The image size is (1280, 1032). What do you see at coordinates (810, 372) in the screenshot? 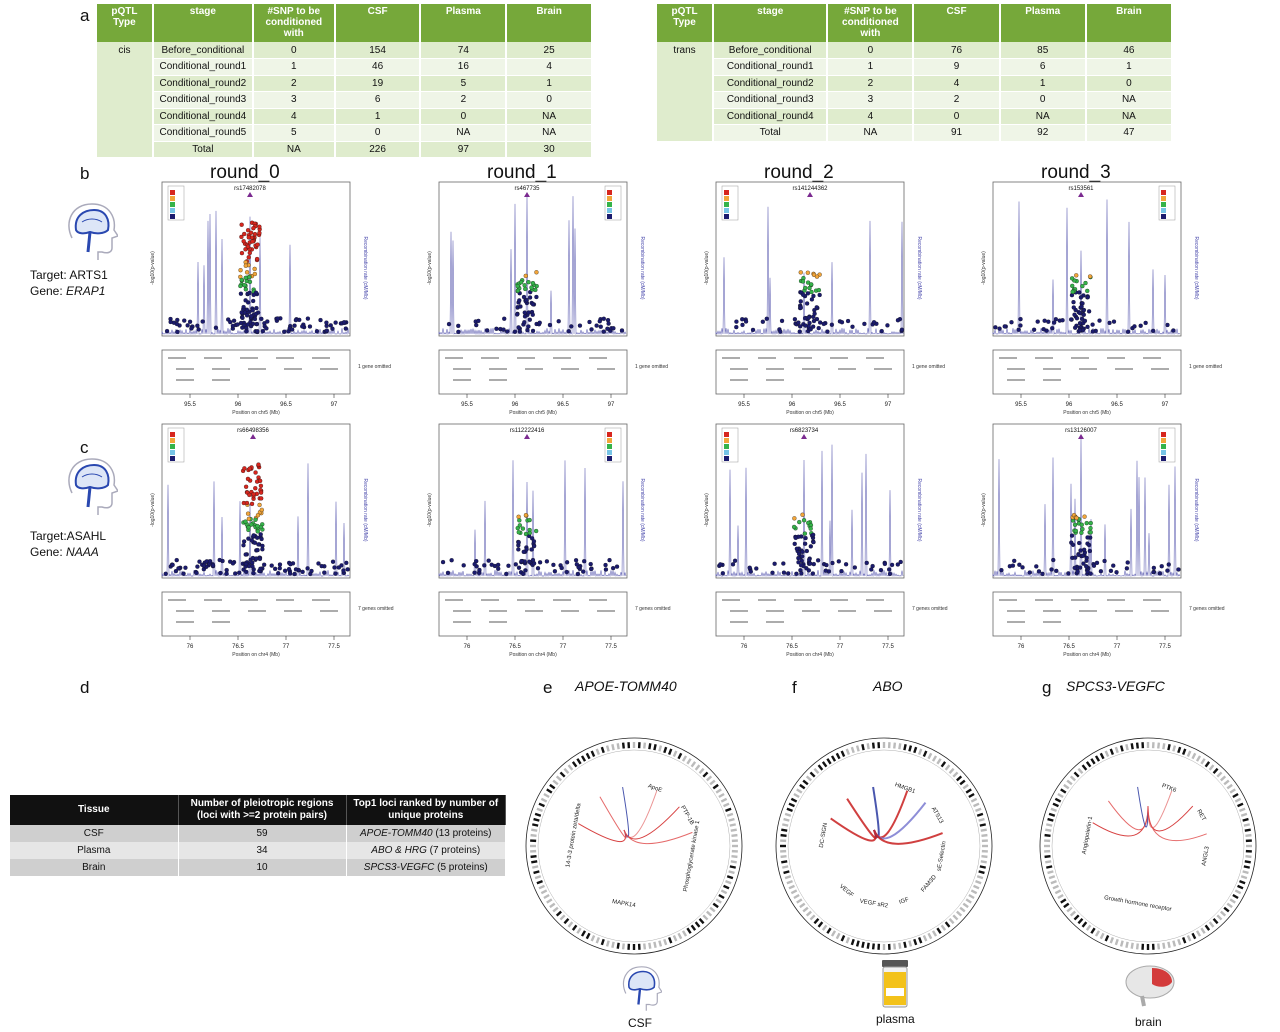
I see `gene-track` at bounding box center [810, 372].